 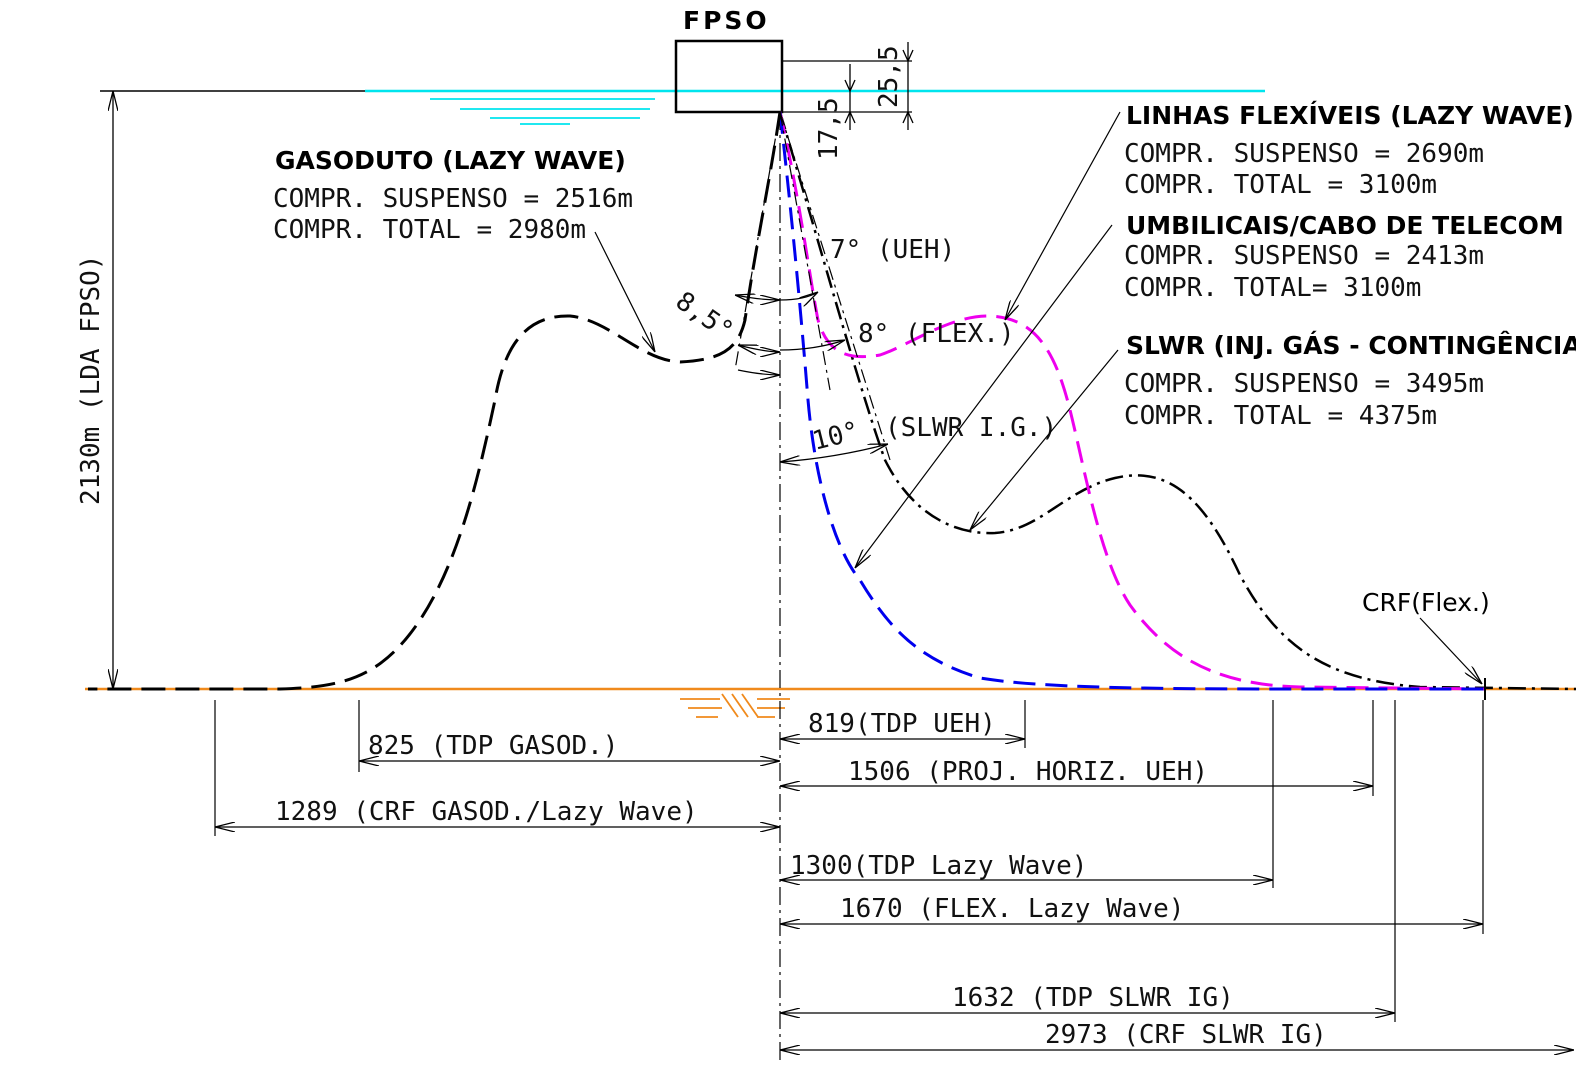 What do you see at coordinates (453, 199) in the screenshot?
I see `gasoduto-suspended: COMPR. SUSPENSO = 2516m` at bounding box center [453, 199].